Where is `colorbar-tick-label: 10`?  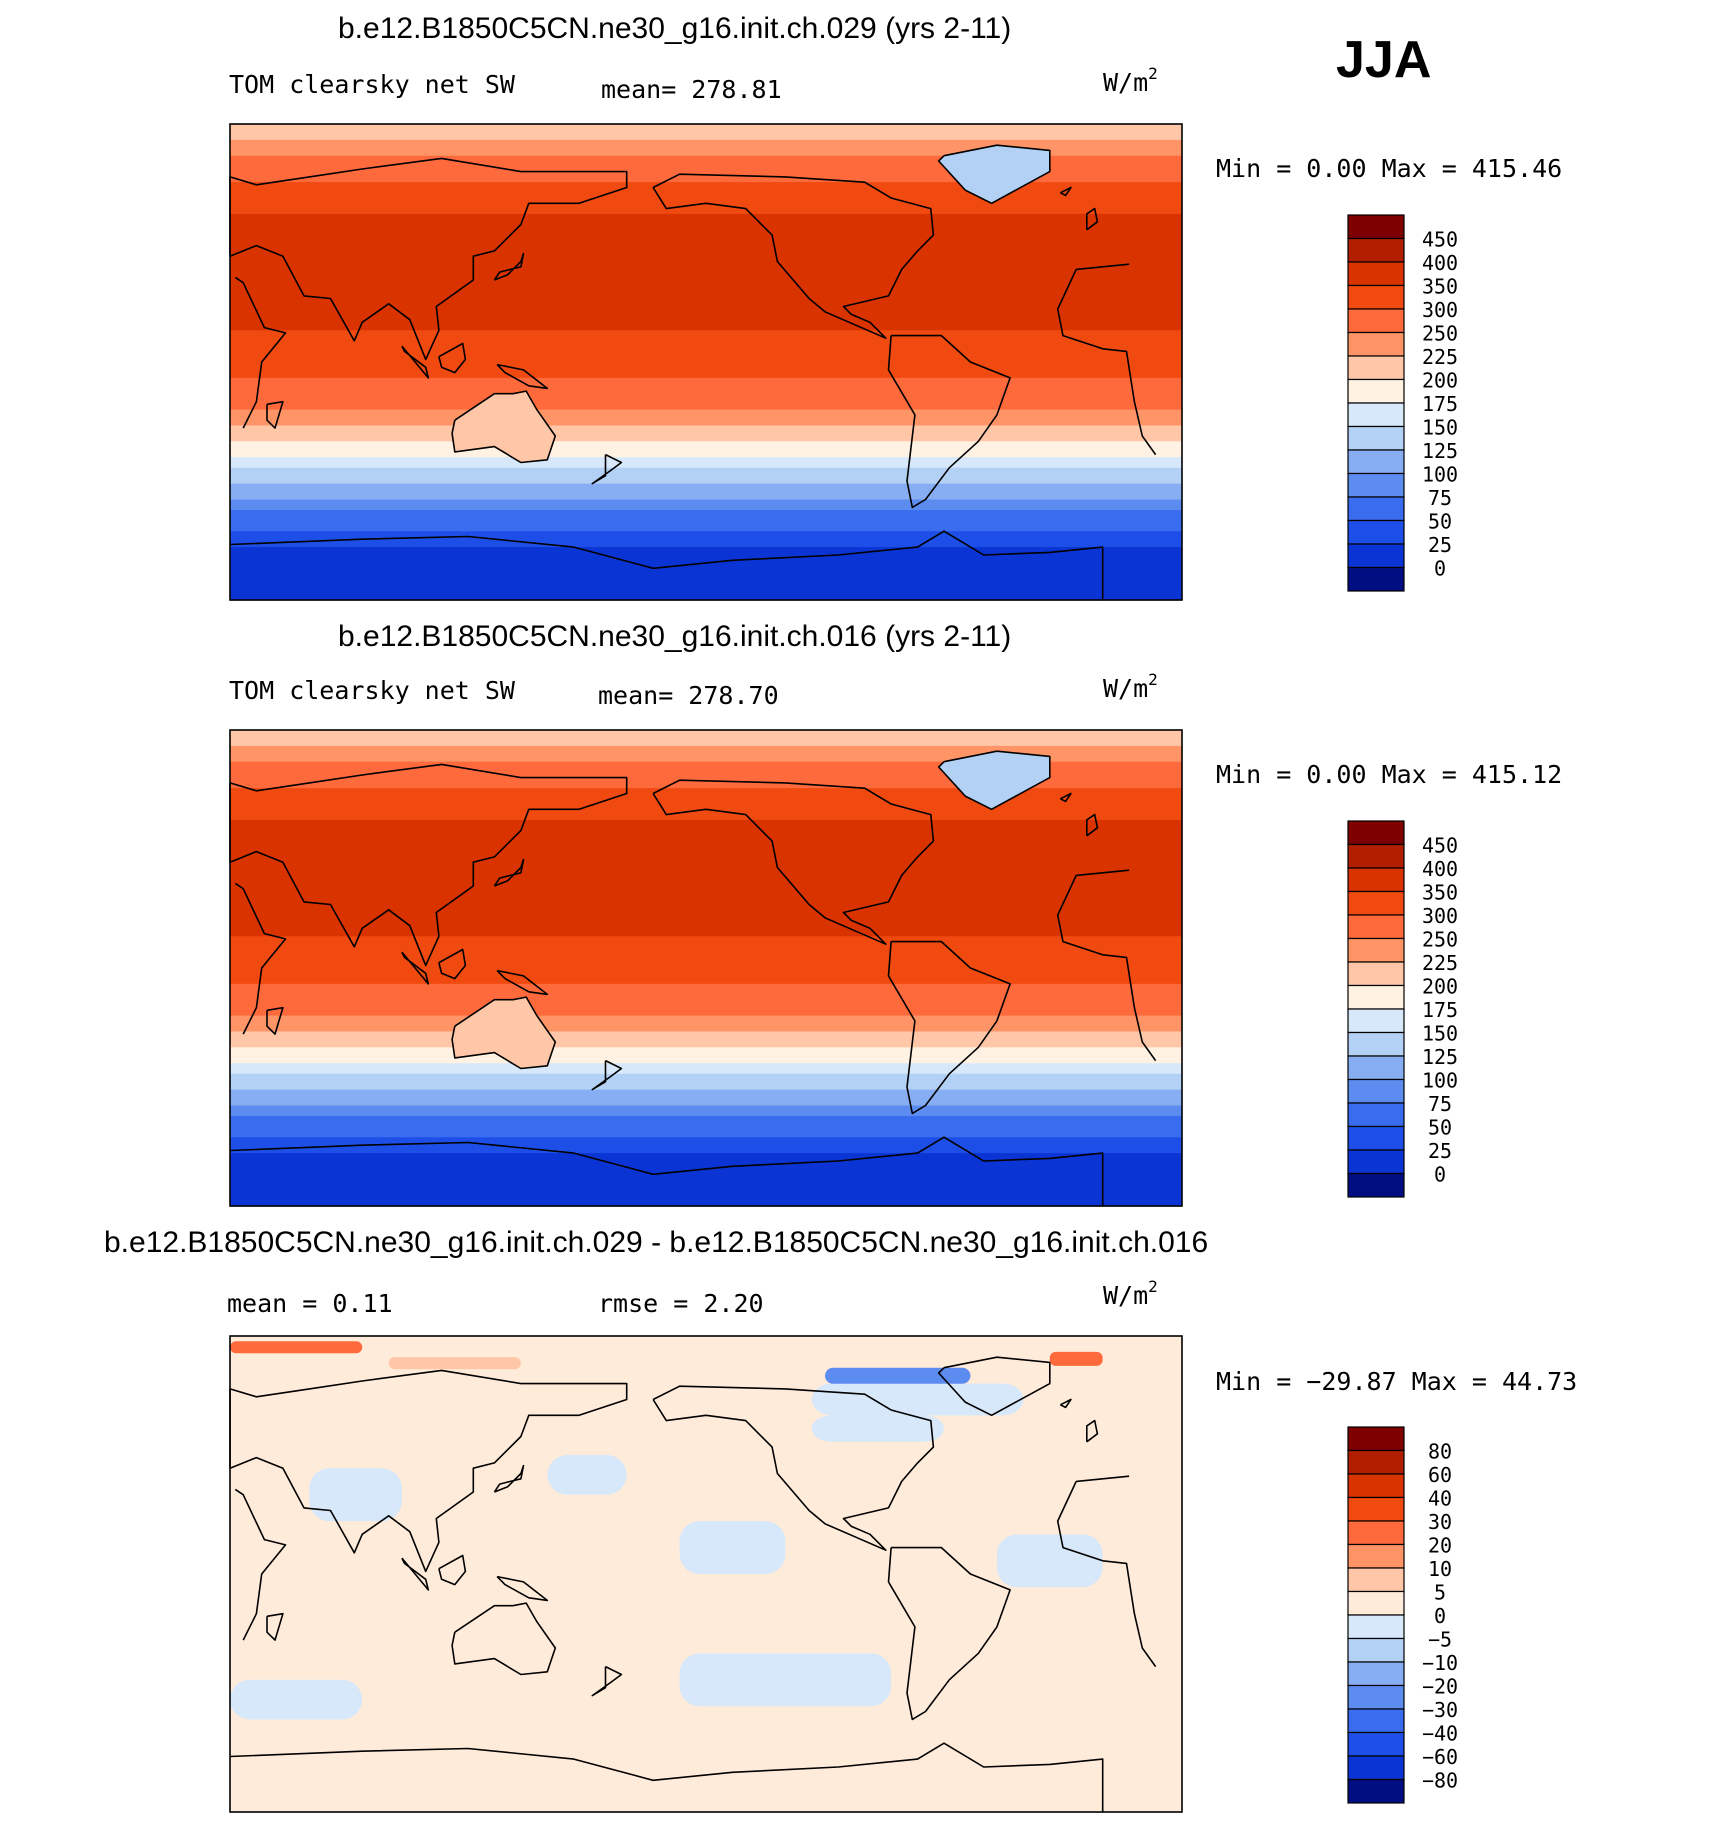 colorbar-tick-label: 10 is located at coordinates (1440, 1569).